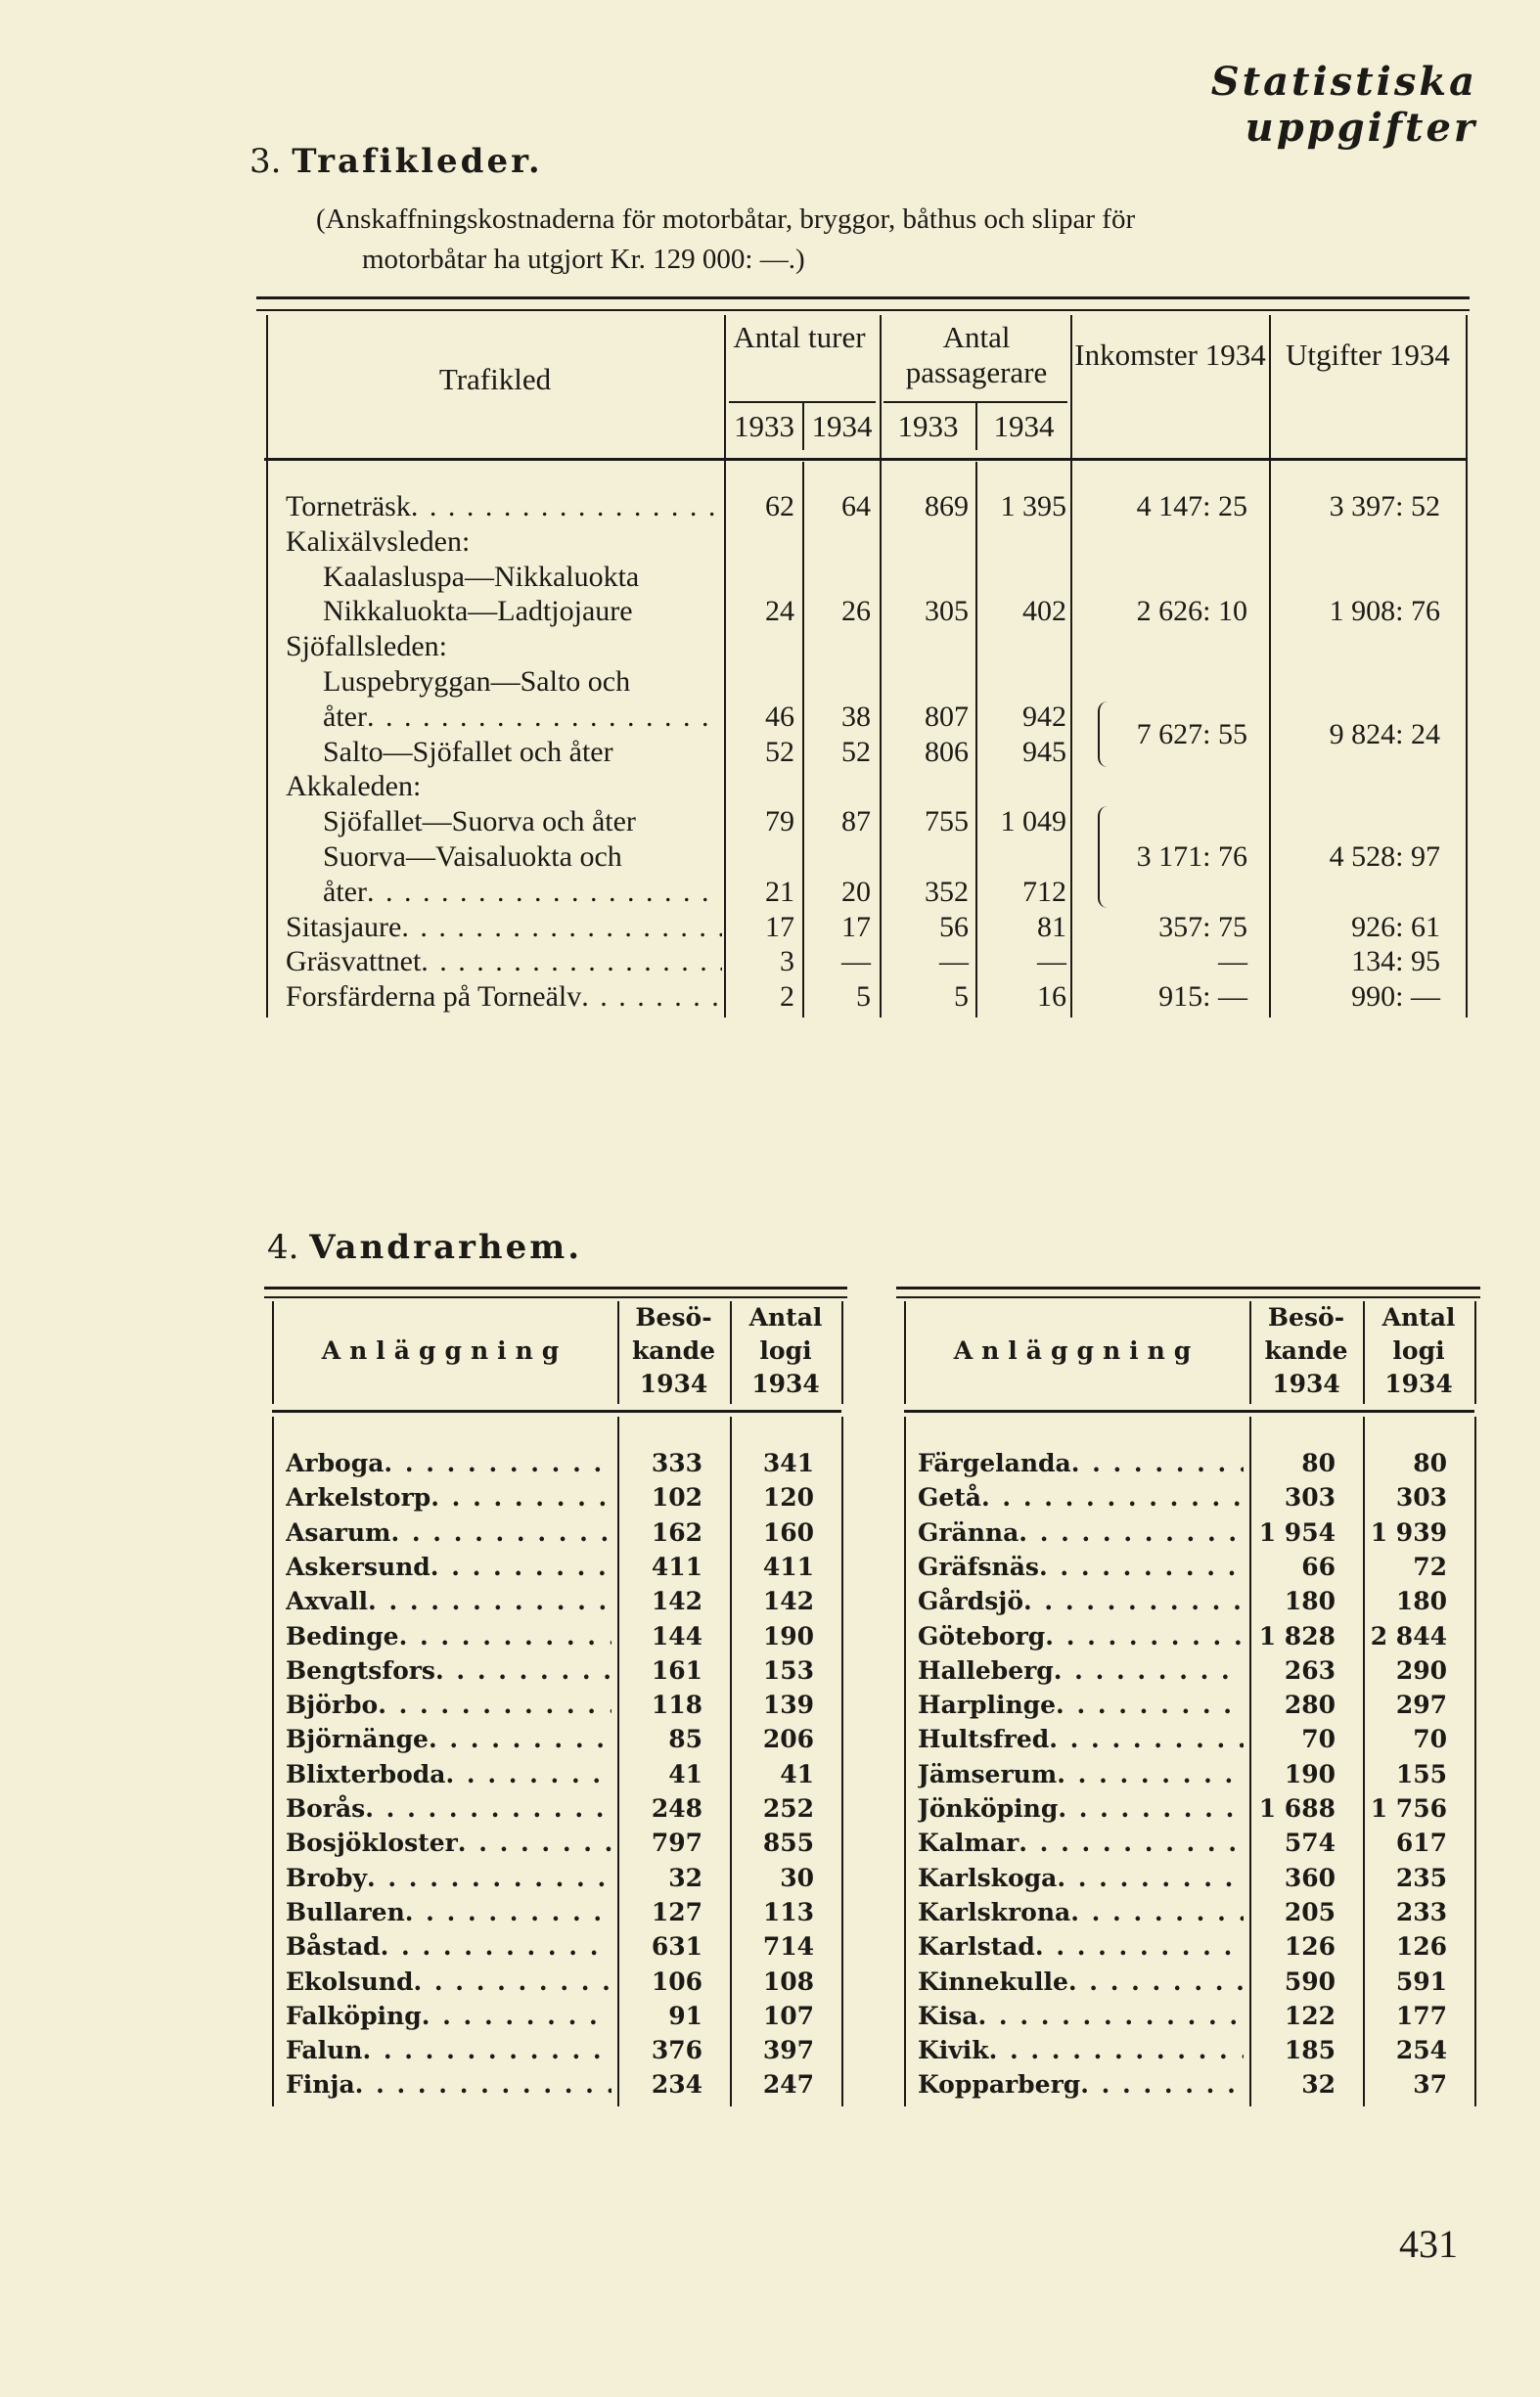  What do you see at coordinates (1421, 1498) in the screenshot?
I see `antal-logi-value: 303` at bounding box center [1421, 1498].